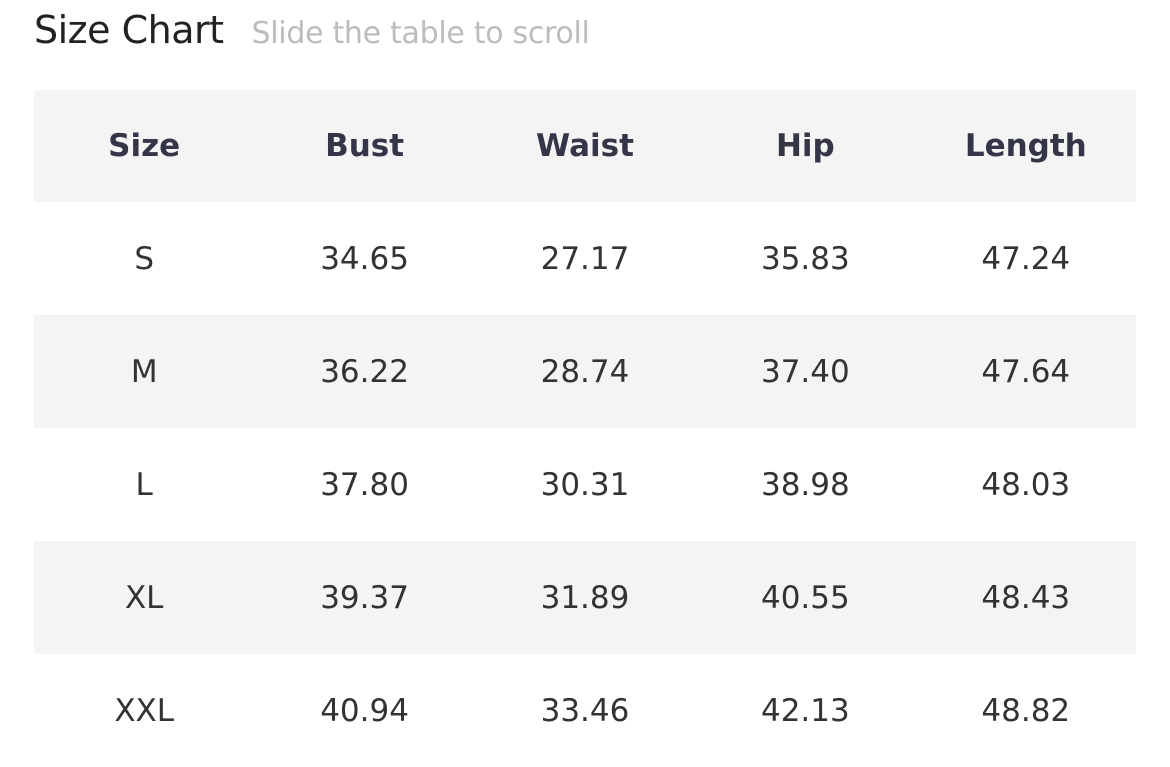 This screenshot has height=767, width=1170. What do you see at coordinates (364, 597) in the screenshot?
I see `cell-bust: 39.37` at bounding box center [364, 597].